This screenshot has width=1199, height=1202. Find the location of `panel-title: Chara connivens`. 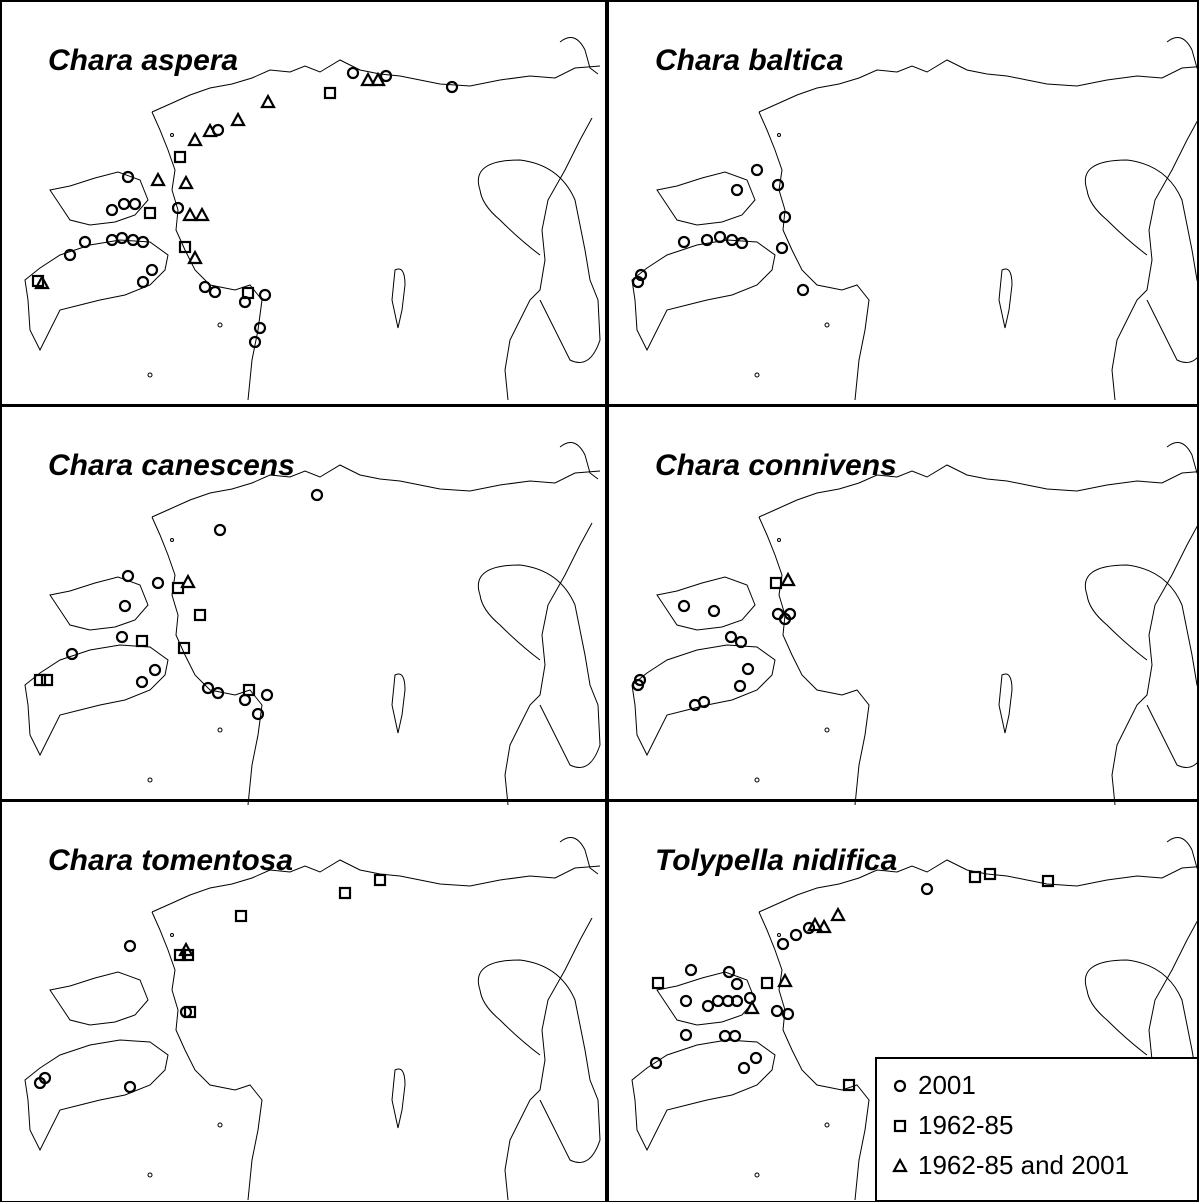

panel-title: Chara connivens is located at coordinates (776, 465).